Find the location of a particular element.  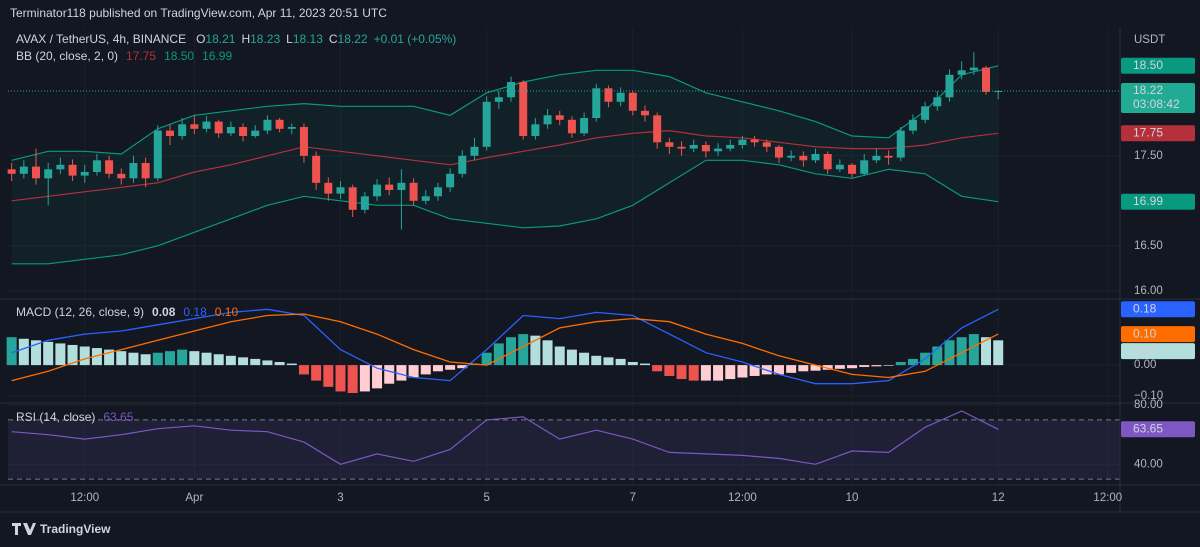

legend-change: +0.01 (+0.05%) is located at coordinates (415, 39).